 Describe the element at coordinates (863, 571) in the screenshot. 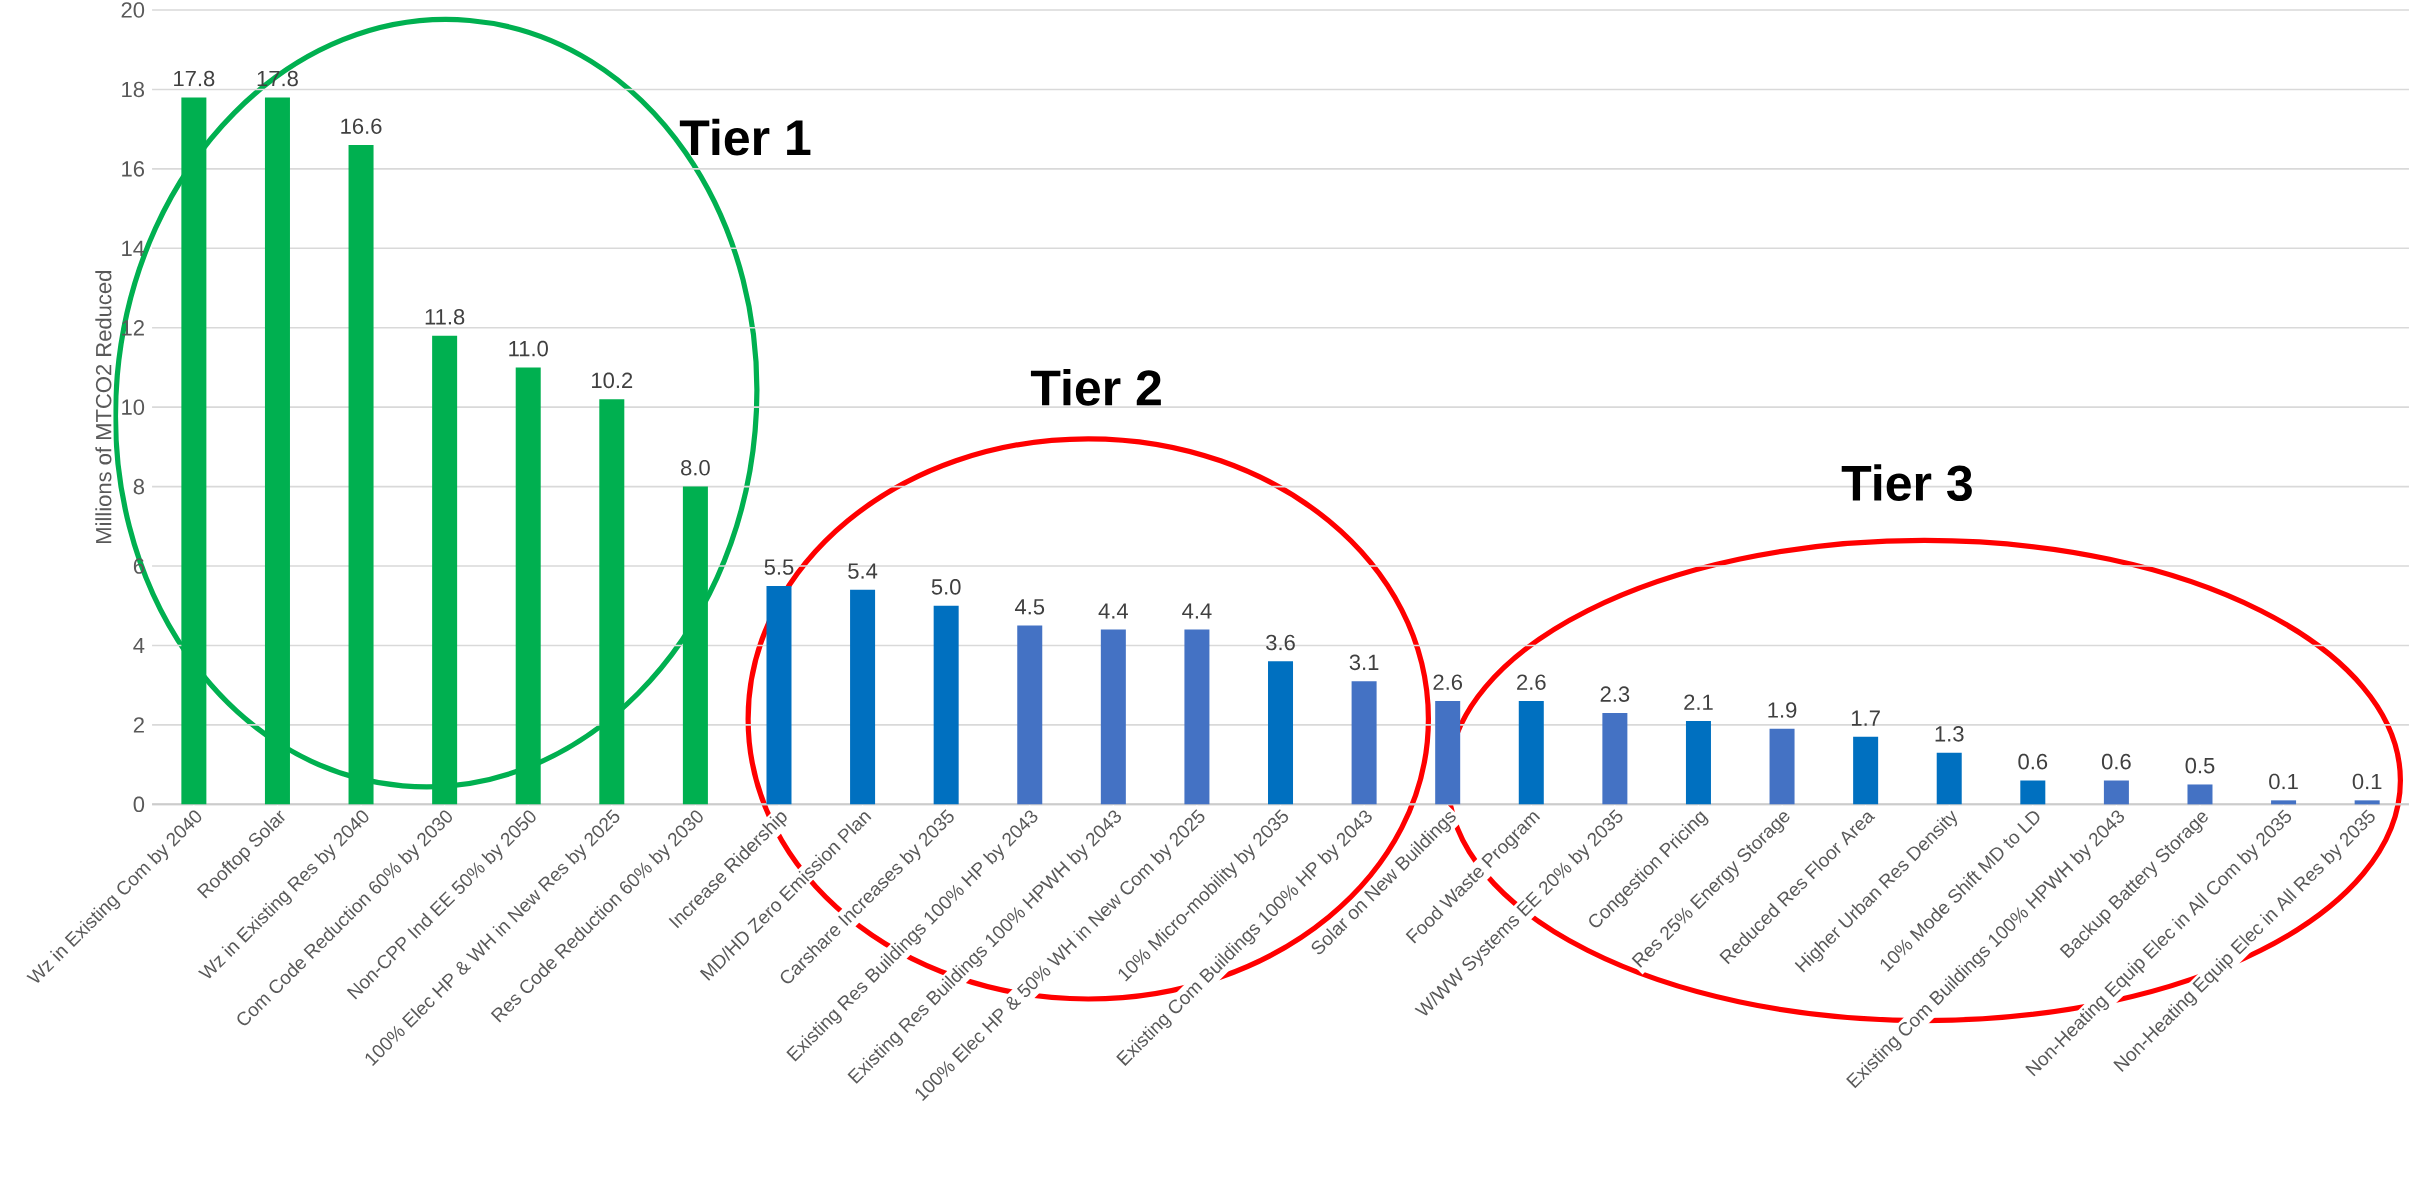

I see `data-label: 5.4` at that location.